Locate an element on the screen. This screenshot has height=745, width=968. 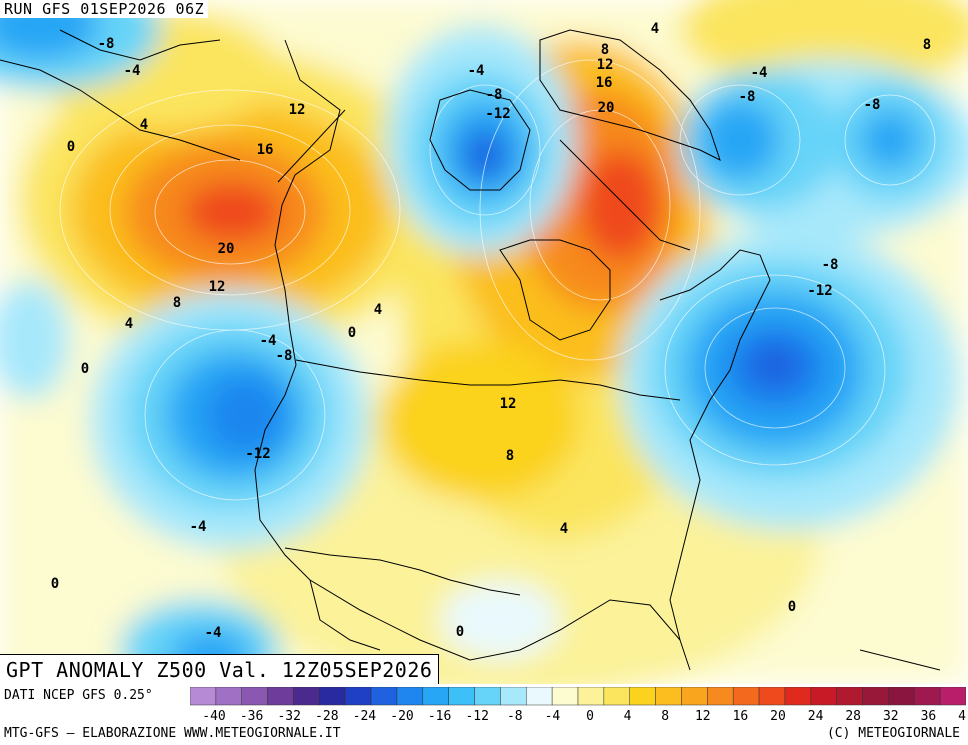
legend-tick-label: -40 is located at coordinates (213, 716).